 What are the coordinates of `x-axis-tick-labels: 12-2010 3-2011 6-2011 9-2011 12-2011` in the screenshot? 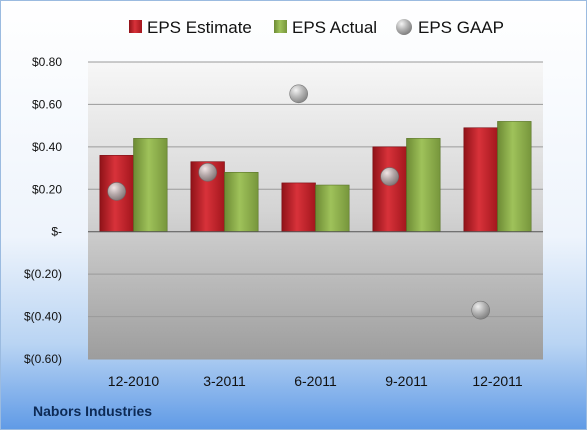 It's located at (315, 381).